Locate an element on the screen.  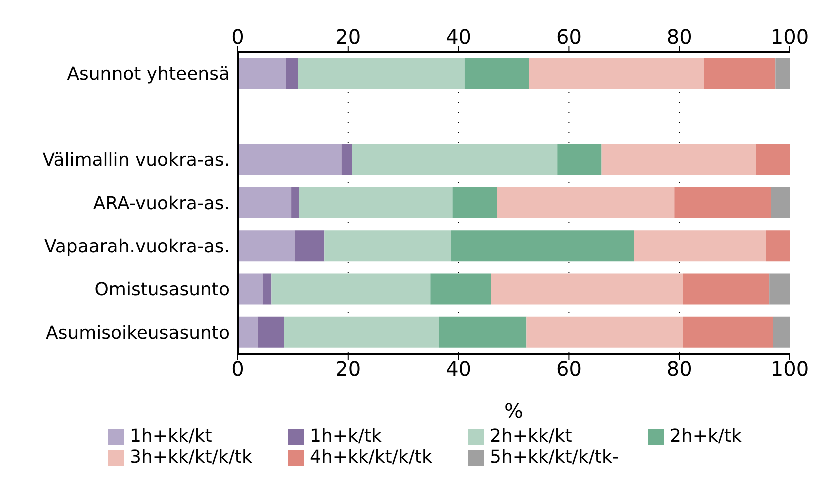
legend-label: 1h+kk/kt is located at coordinates (171, 436).